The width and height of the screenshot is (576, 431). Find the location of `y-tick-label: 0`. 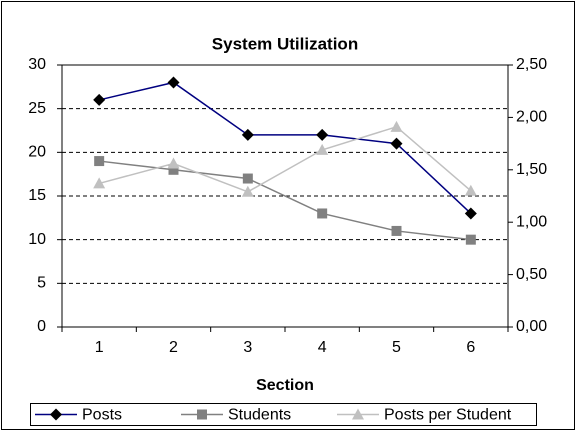

y-tick-label: 0 is located at coordinates (41, 326).